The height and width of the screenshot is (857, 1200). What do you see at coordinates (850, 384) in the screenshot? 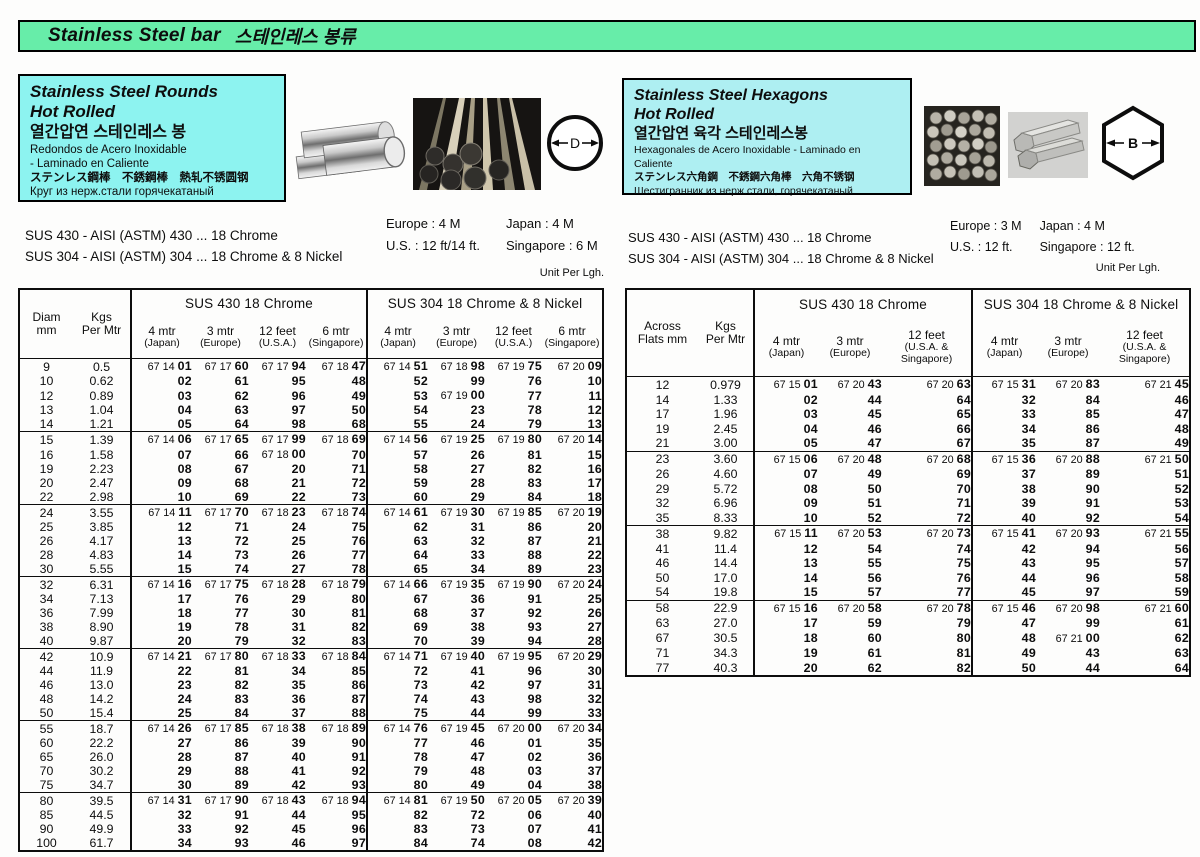
I see `part-code-cell: 67 20 43` at bounding box center [850, 384].